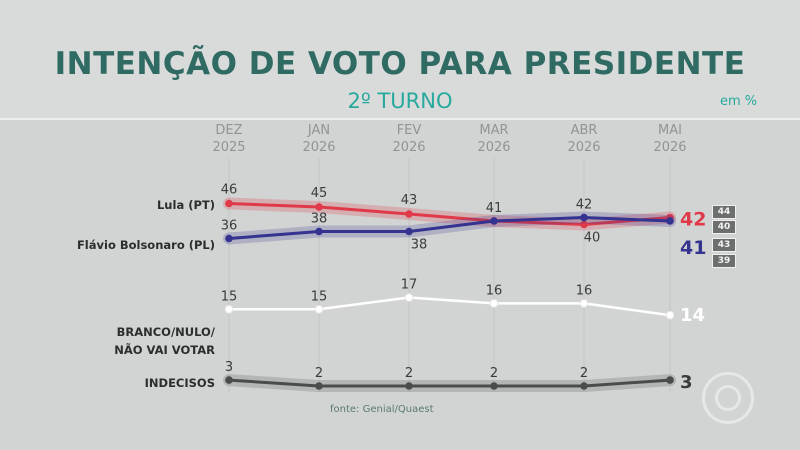 The height and width of the screenshot is (450, 800). Describe the element at coordinates (229, 139) in the screenshot. I see `month-label-dez: DEZ 2025` at that location.